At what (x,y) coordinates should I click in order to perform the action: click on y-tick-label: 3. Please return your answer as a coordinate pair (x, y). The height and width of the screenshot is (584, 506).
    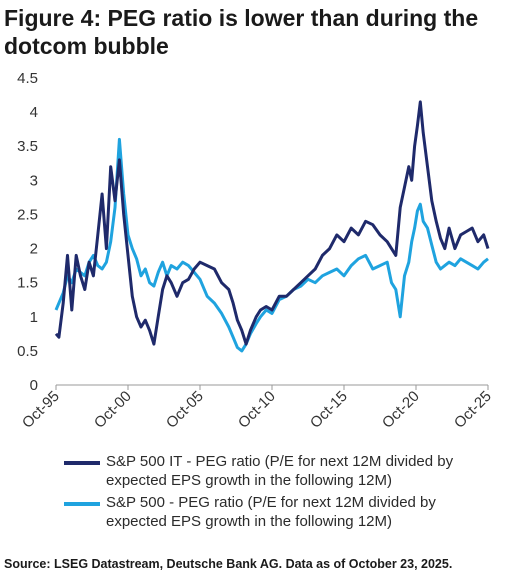
    Looking at the image, I should click on (34, 180).